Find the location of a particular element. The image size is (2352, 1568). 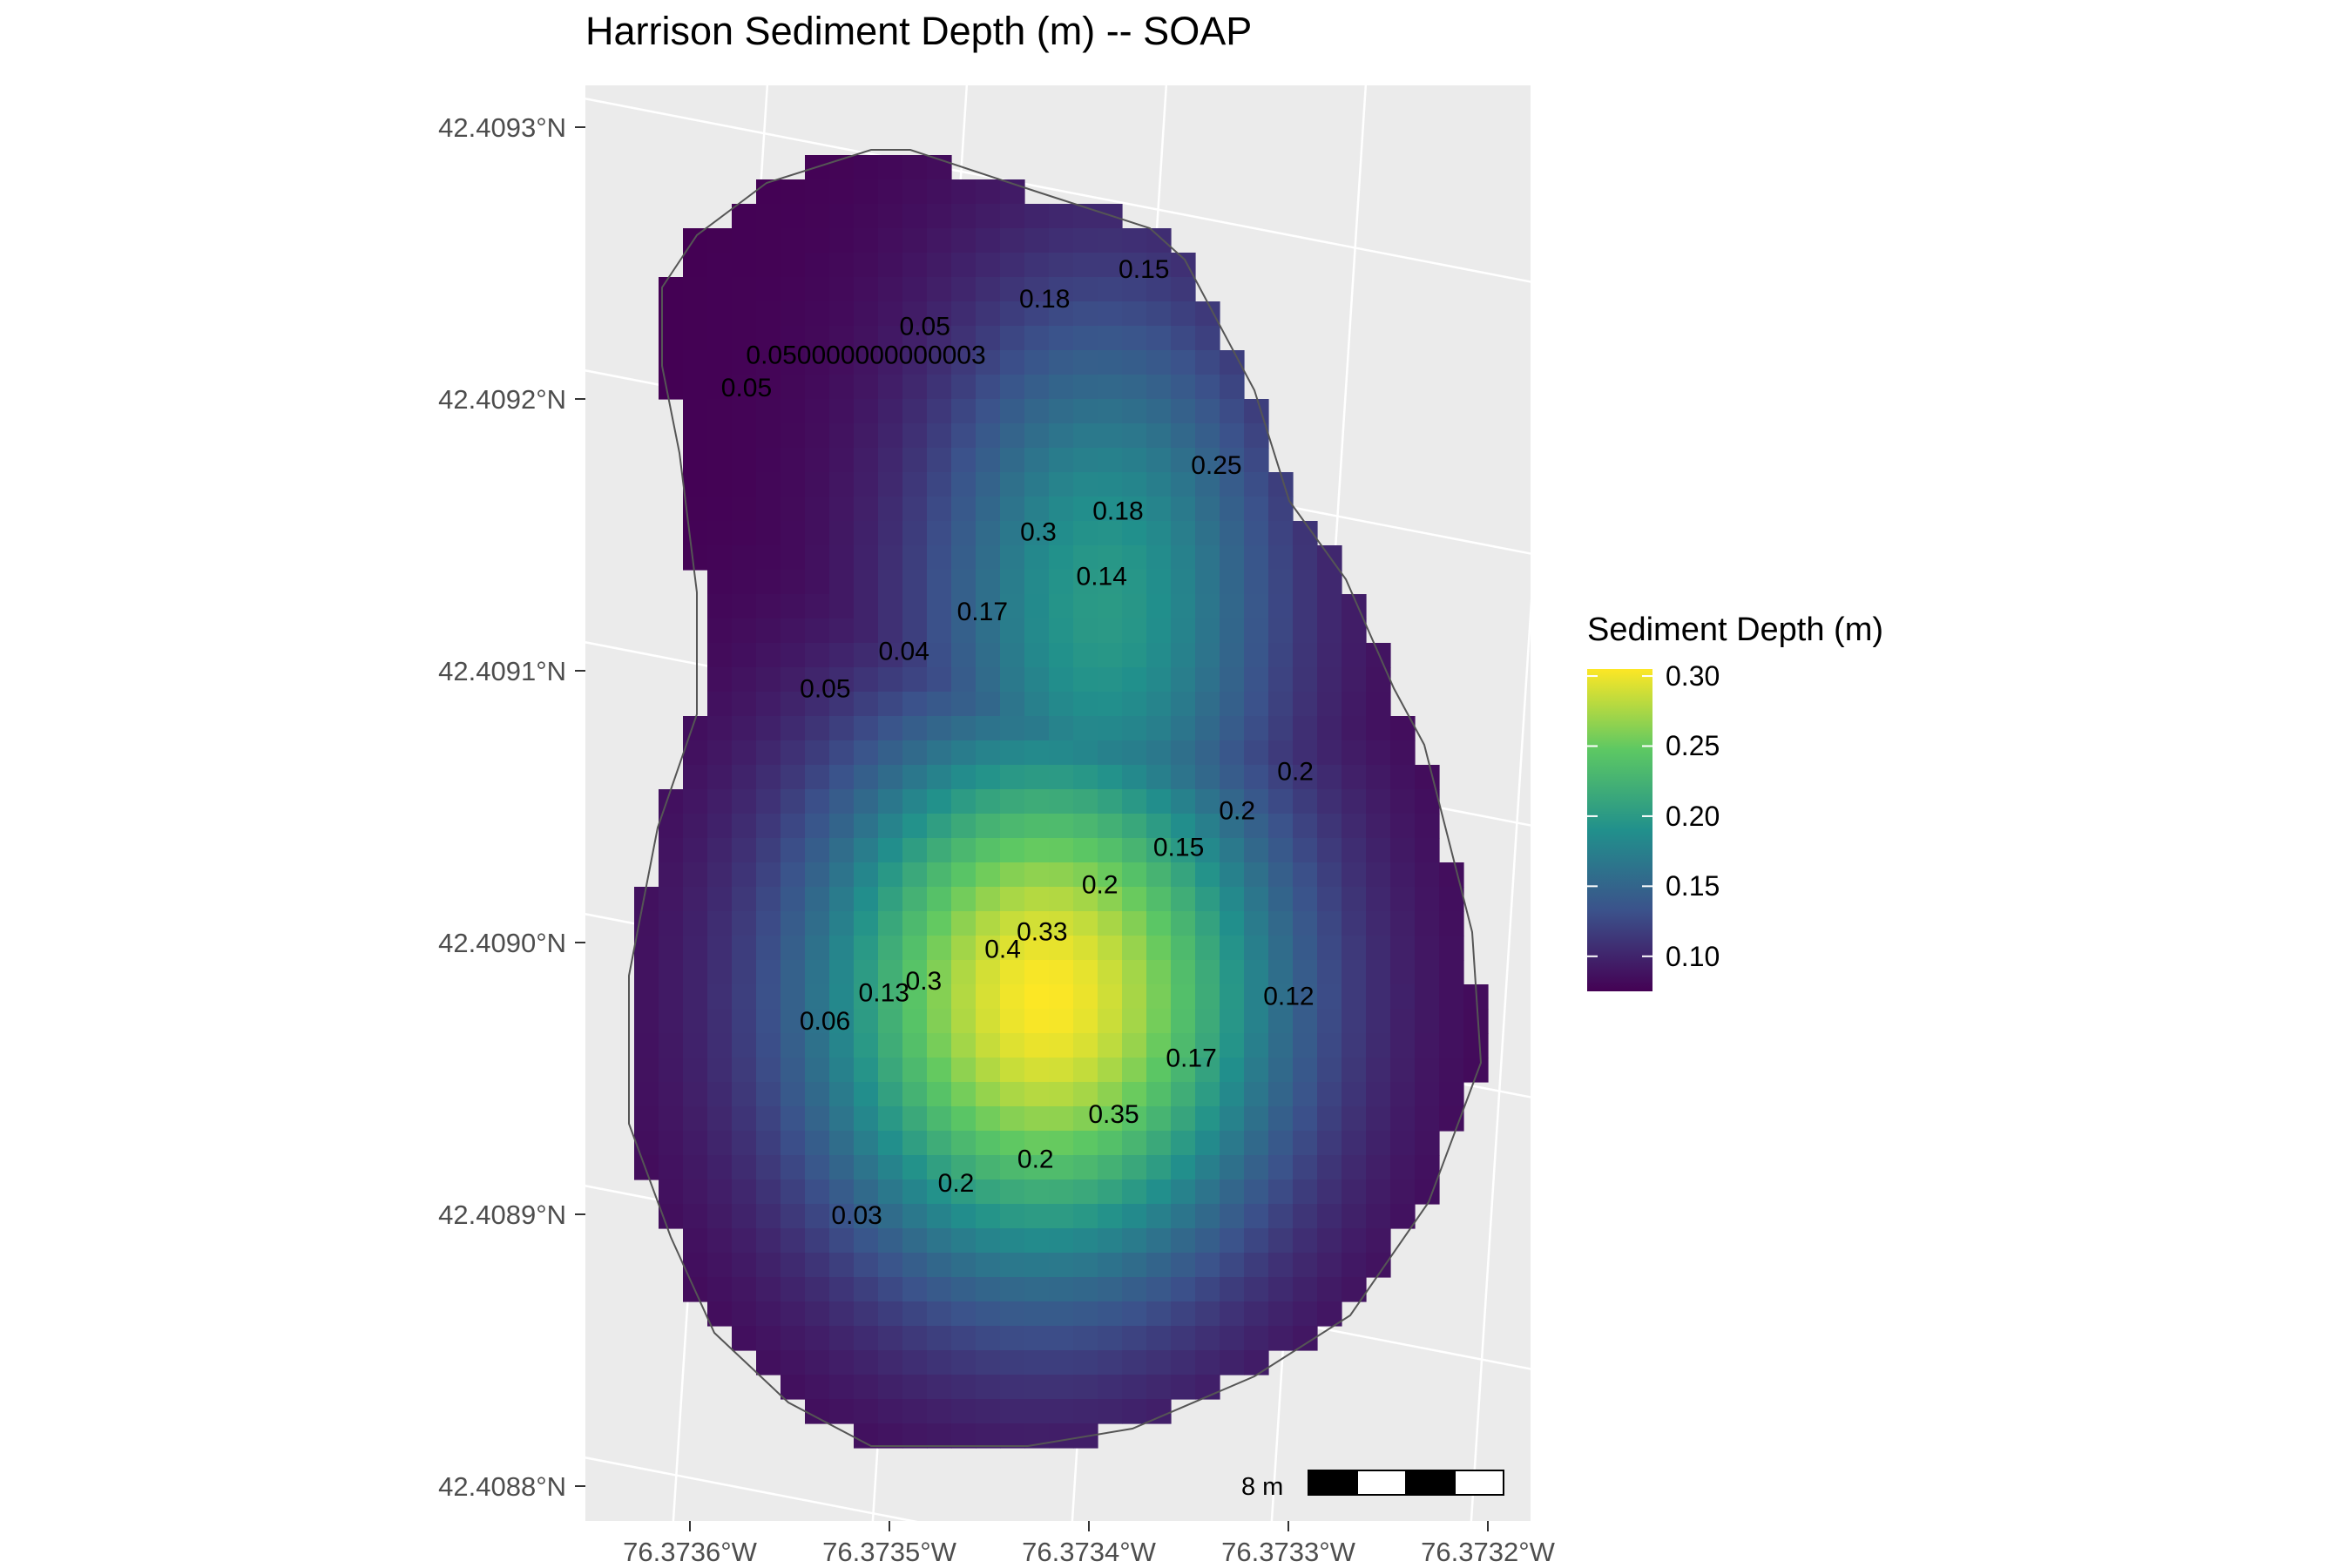

sample-depth-label: 0.04 is located at coordinates (904, 652).